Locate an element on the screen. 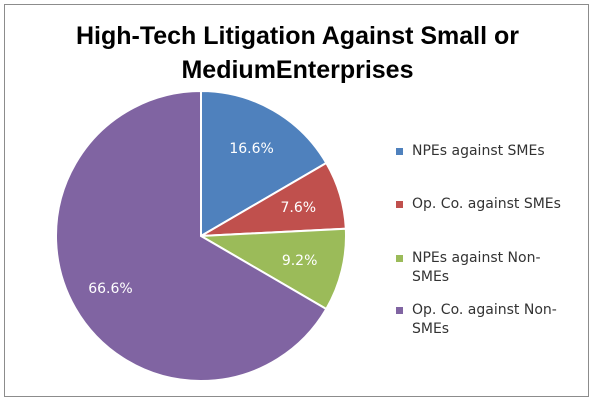  legend-swatch-npes-non-smes is located at coordinates (399, 258).